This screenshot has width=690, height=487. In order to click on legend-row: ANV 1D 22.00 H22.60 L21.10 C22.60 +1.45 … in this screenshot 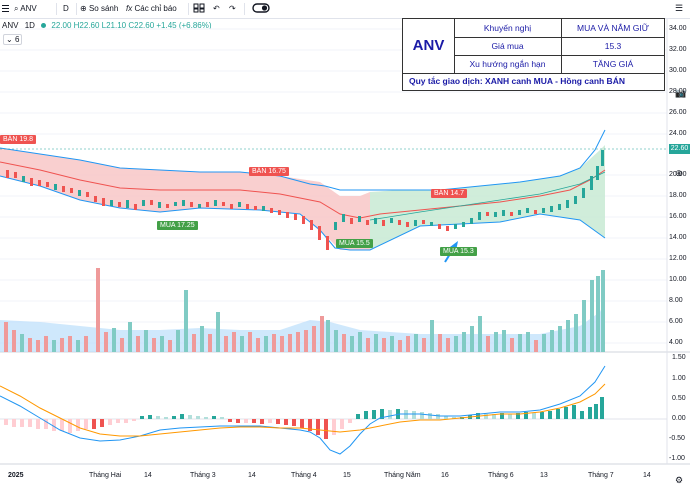, I will do `click(107, 25)`.